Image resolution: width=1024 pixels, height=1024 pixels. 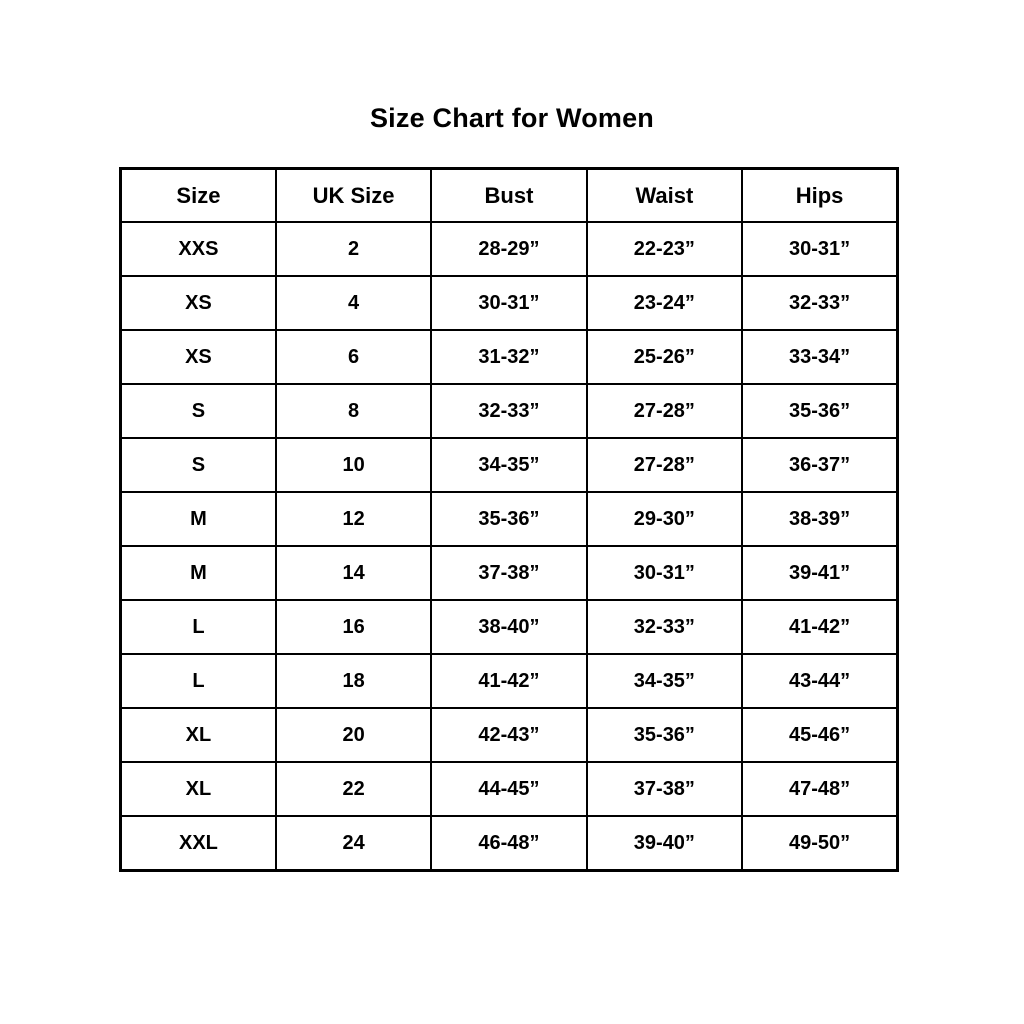 What do you see at coordinates (353, 195) in the screenshot?
I see `header-cell-uk-size: UK Size` at bounding box center [353, 195].